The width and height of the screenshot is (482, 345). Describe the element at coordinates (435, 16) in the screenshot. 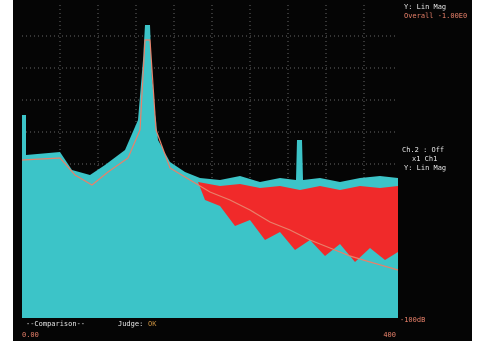

I see `panel-text: Overall -1.00E0` at that location.